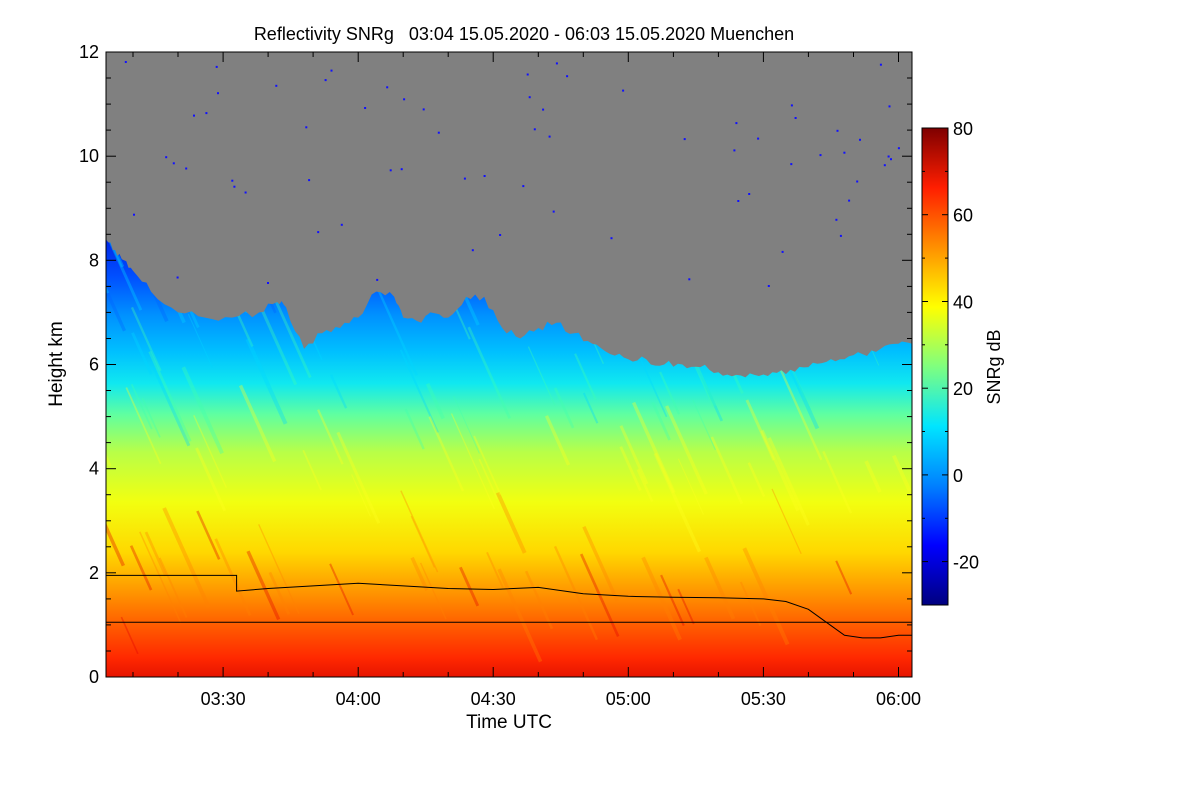 The width and height of the screenshot is (1200, 800). Describe the element at coordinates (94, 260) in the screenshot. I see `y-tick-label: 8` at that location.